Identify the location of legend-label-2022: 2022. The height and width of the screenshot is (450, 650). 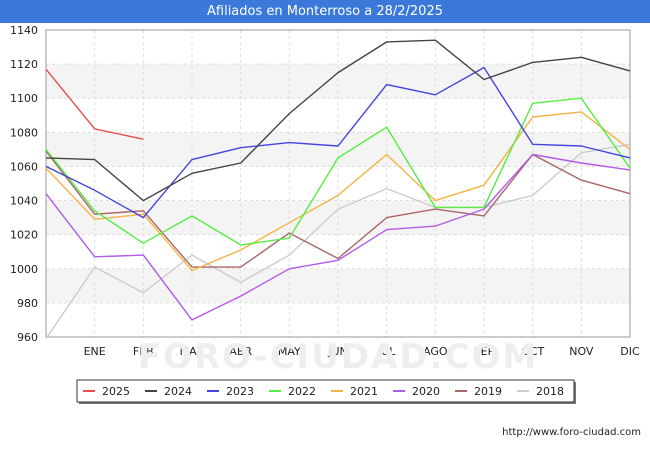
(302, 391).